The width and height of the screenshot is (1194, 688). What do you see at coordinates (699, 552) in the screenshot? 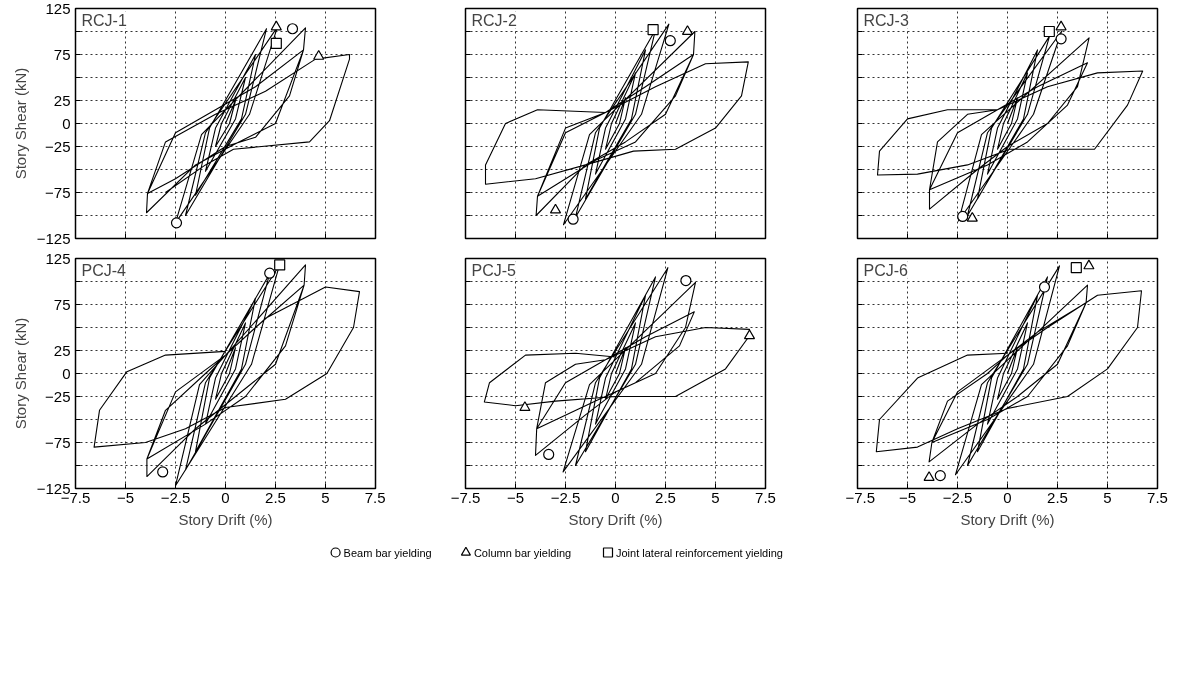
I see `legend-label: Joint lateral reinforcement yielding` at bounding box center [699, 552].